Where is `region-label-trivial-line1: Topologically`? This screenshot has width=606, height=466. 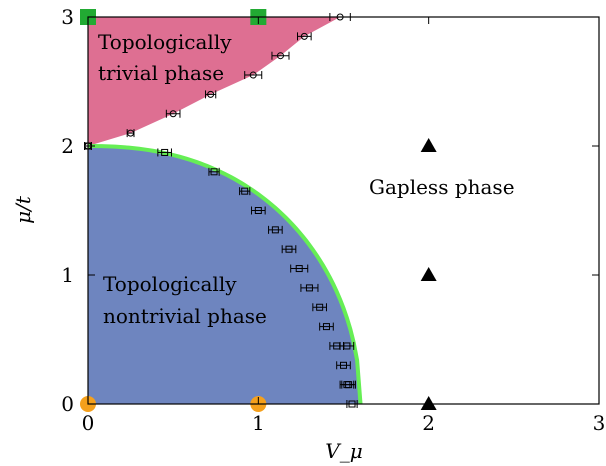 region-label-trivial-line1: Topologically is located at coordinates (165, 42).